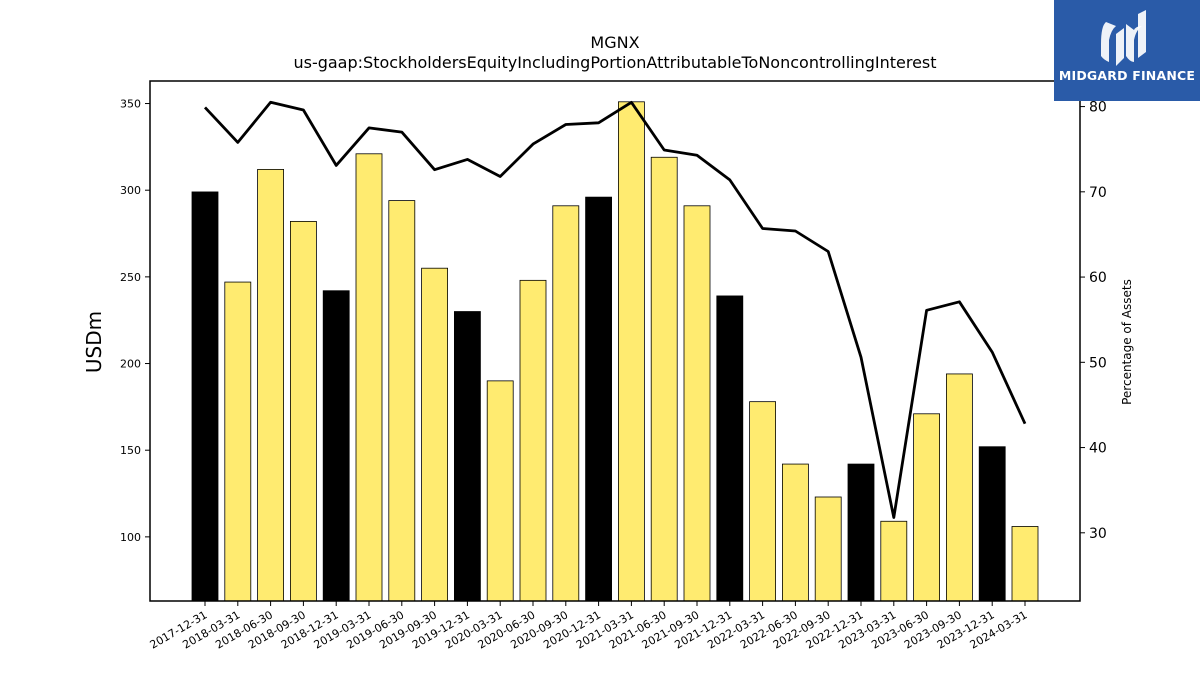 The image size is (1200, 675). I want to click on midgard-logo: MIDGARD FINANCE, so click(1127, 50).